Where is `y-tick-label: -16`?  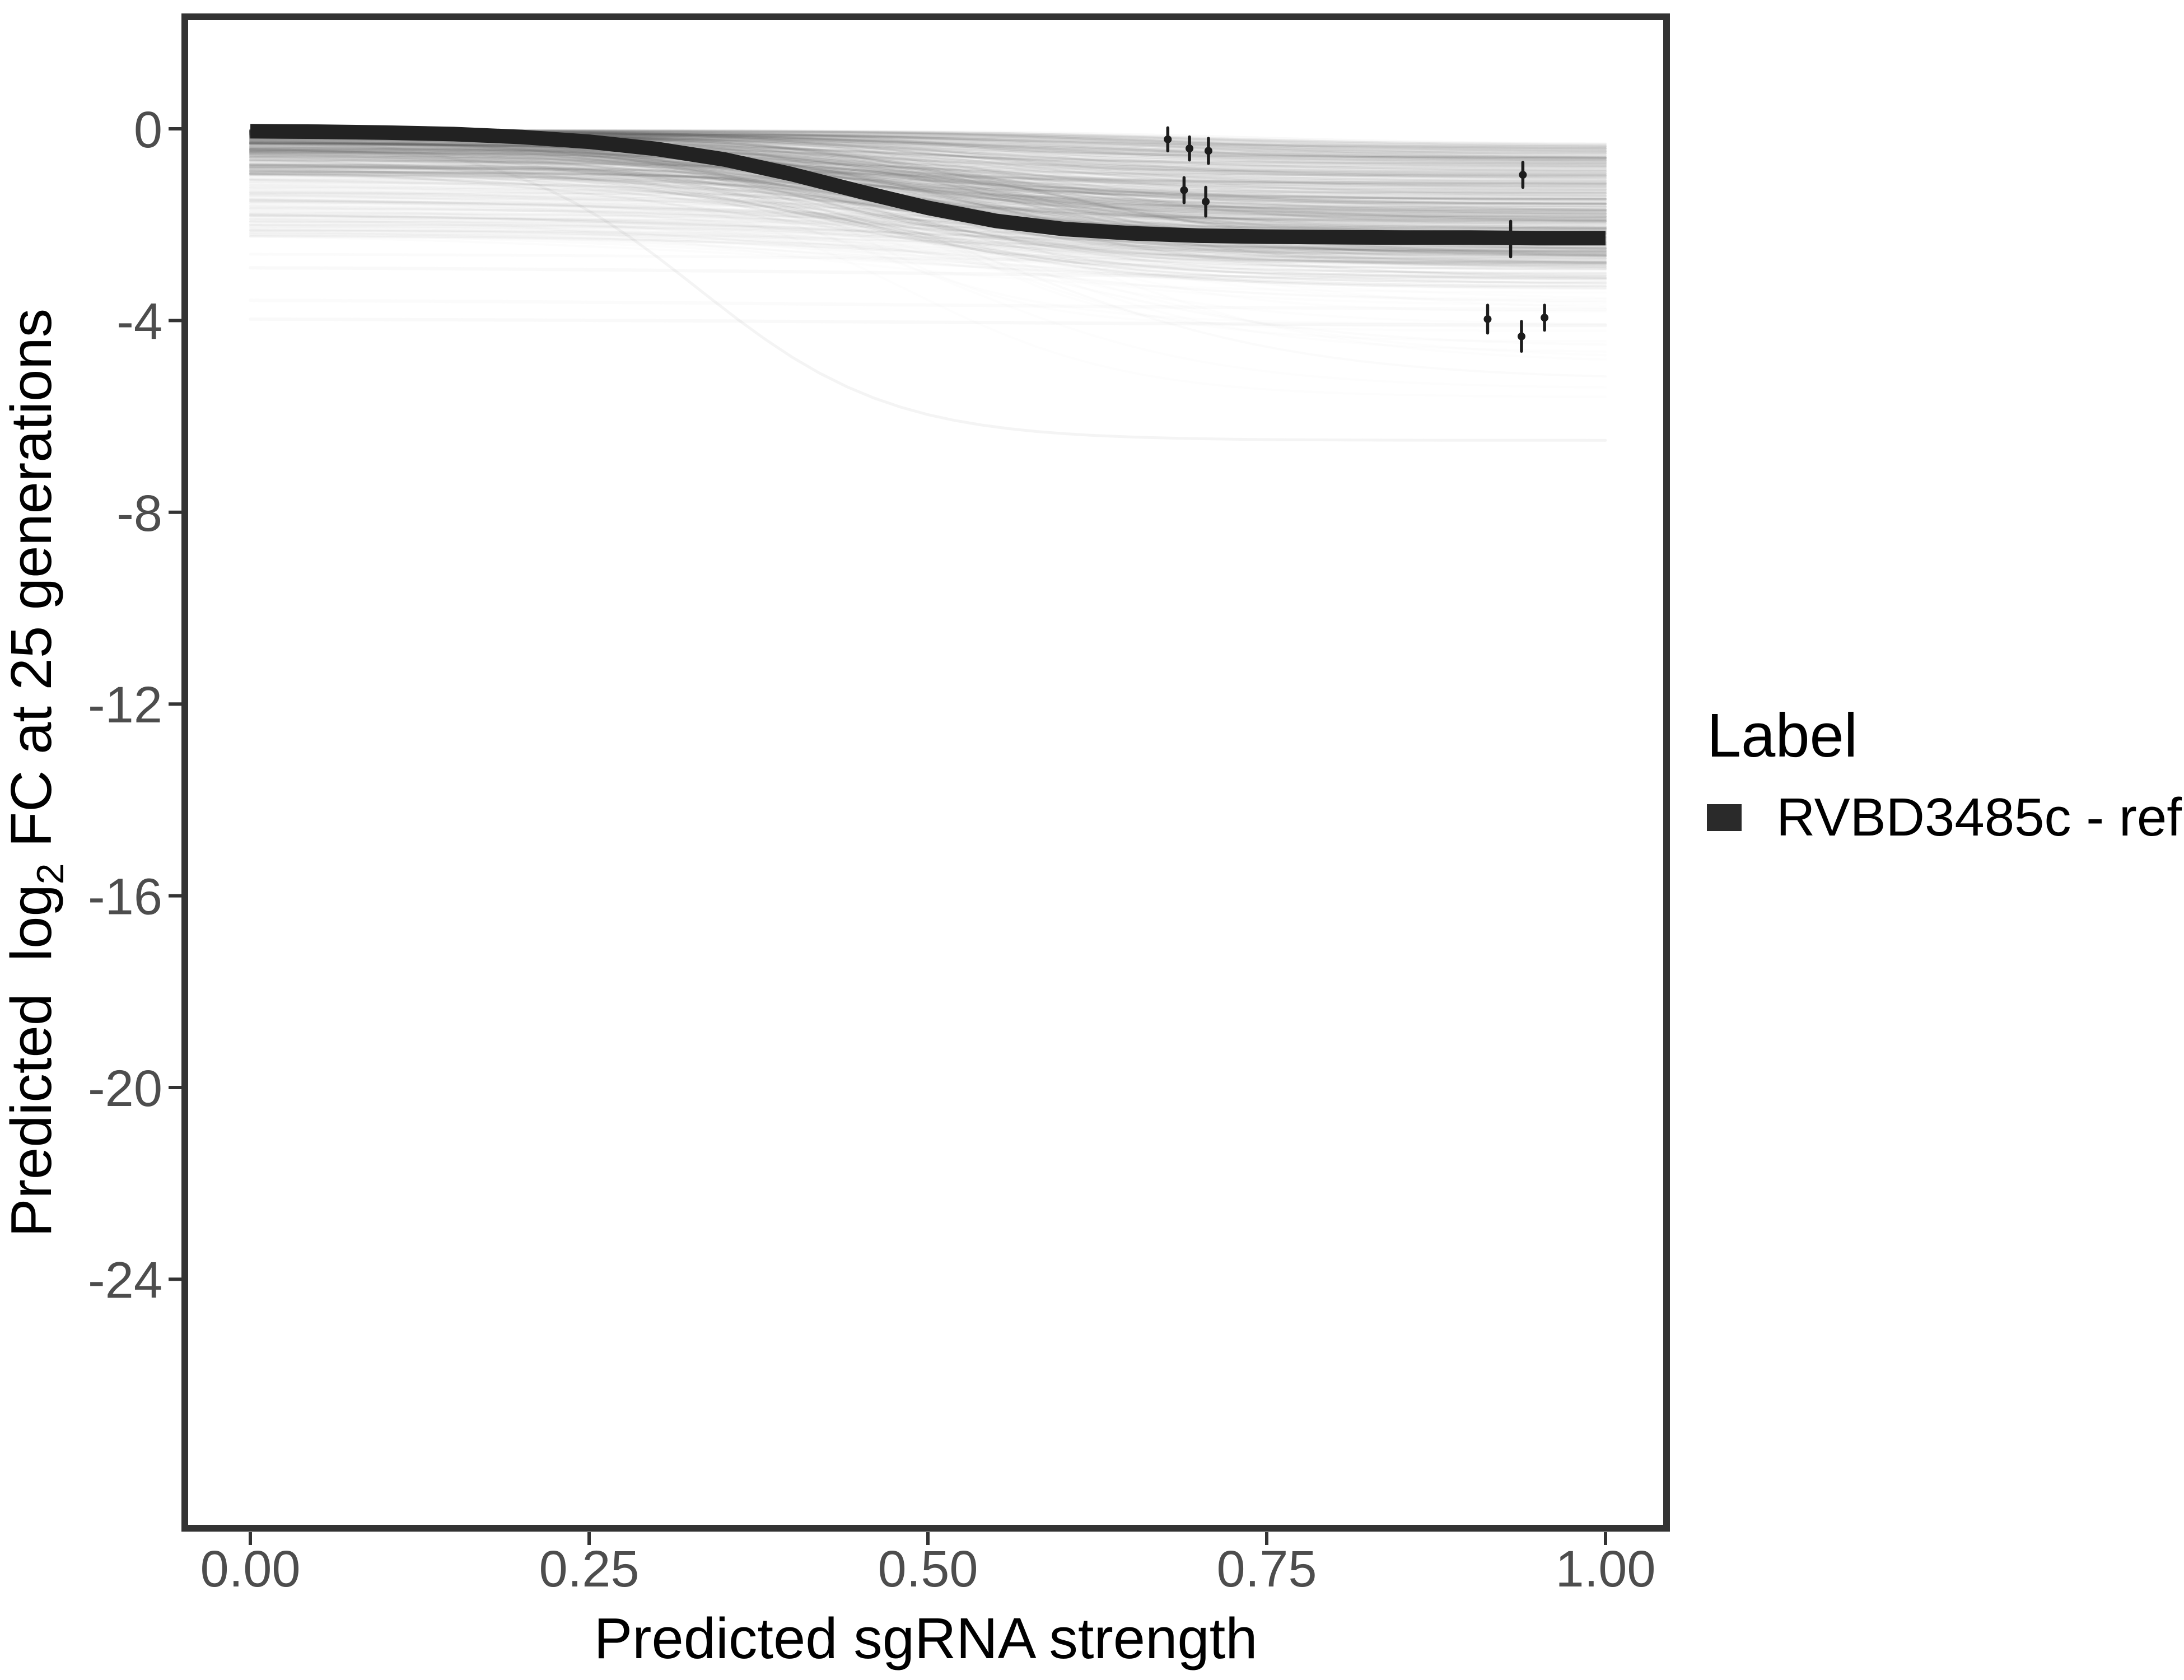
y-tick-label: -16 is located at coordinates (125, 898).